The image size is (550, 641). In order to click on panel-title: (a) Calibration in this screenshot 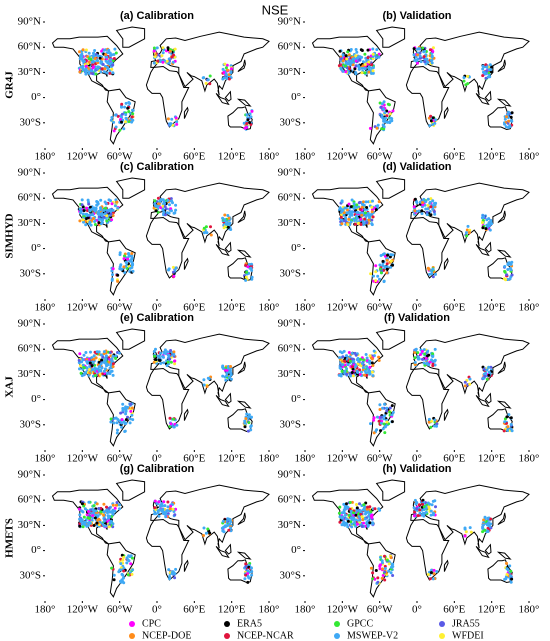, I will do `click(157, 16)`.